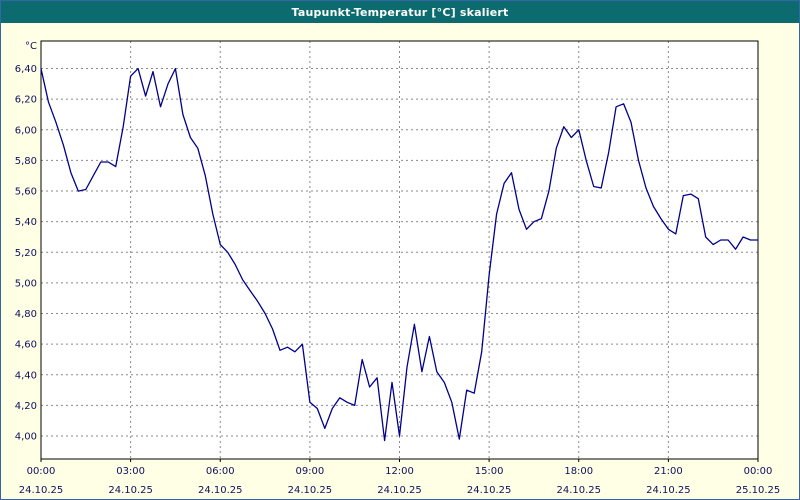  Describe the element at coordinates (26, 192) in the screenshot. I see `y-tick-label: 5,60` at that location.